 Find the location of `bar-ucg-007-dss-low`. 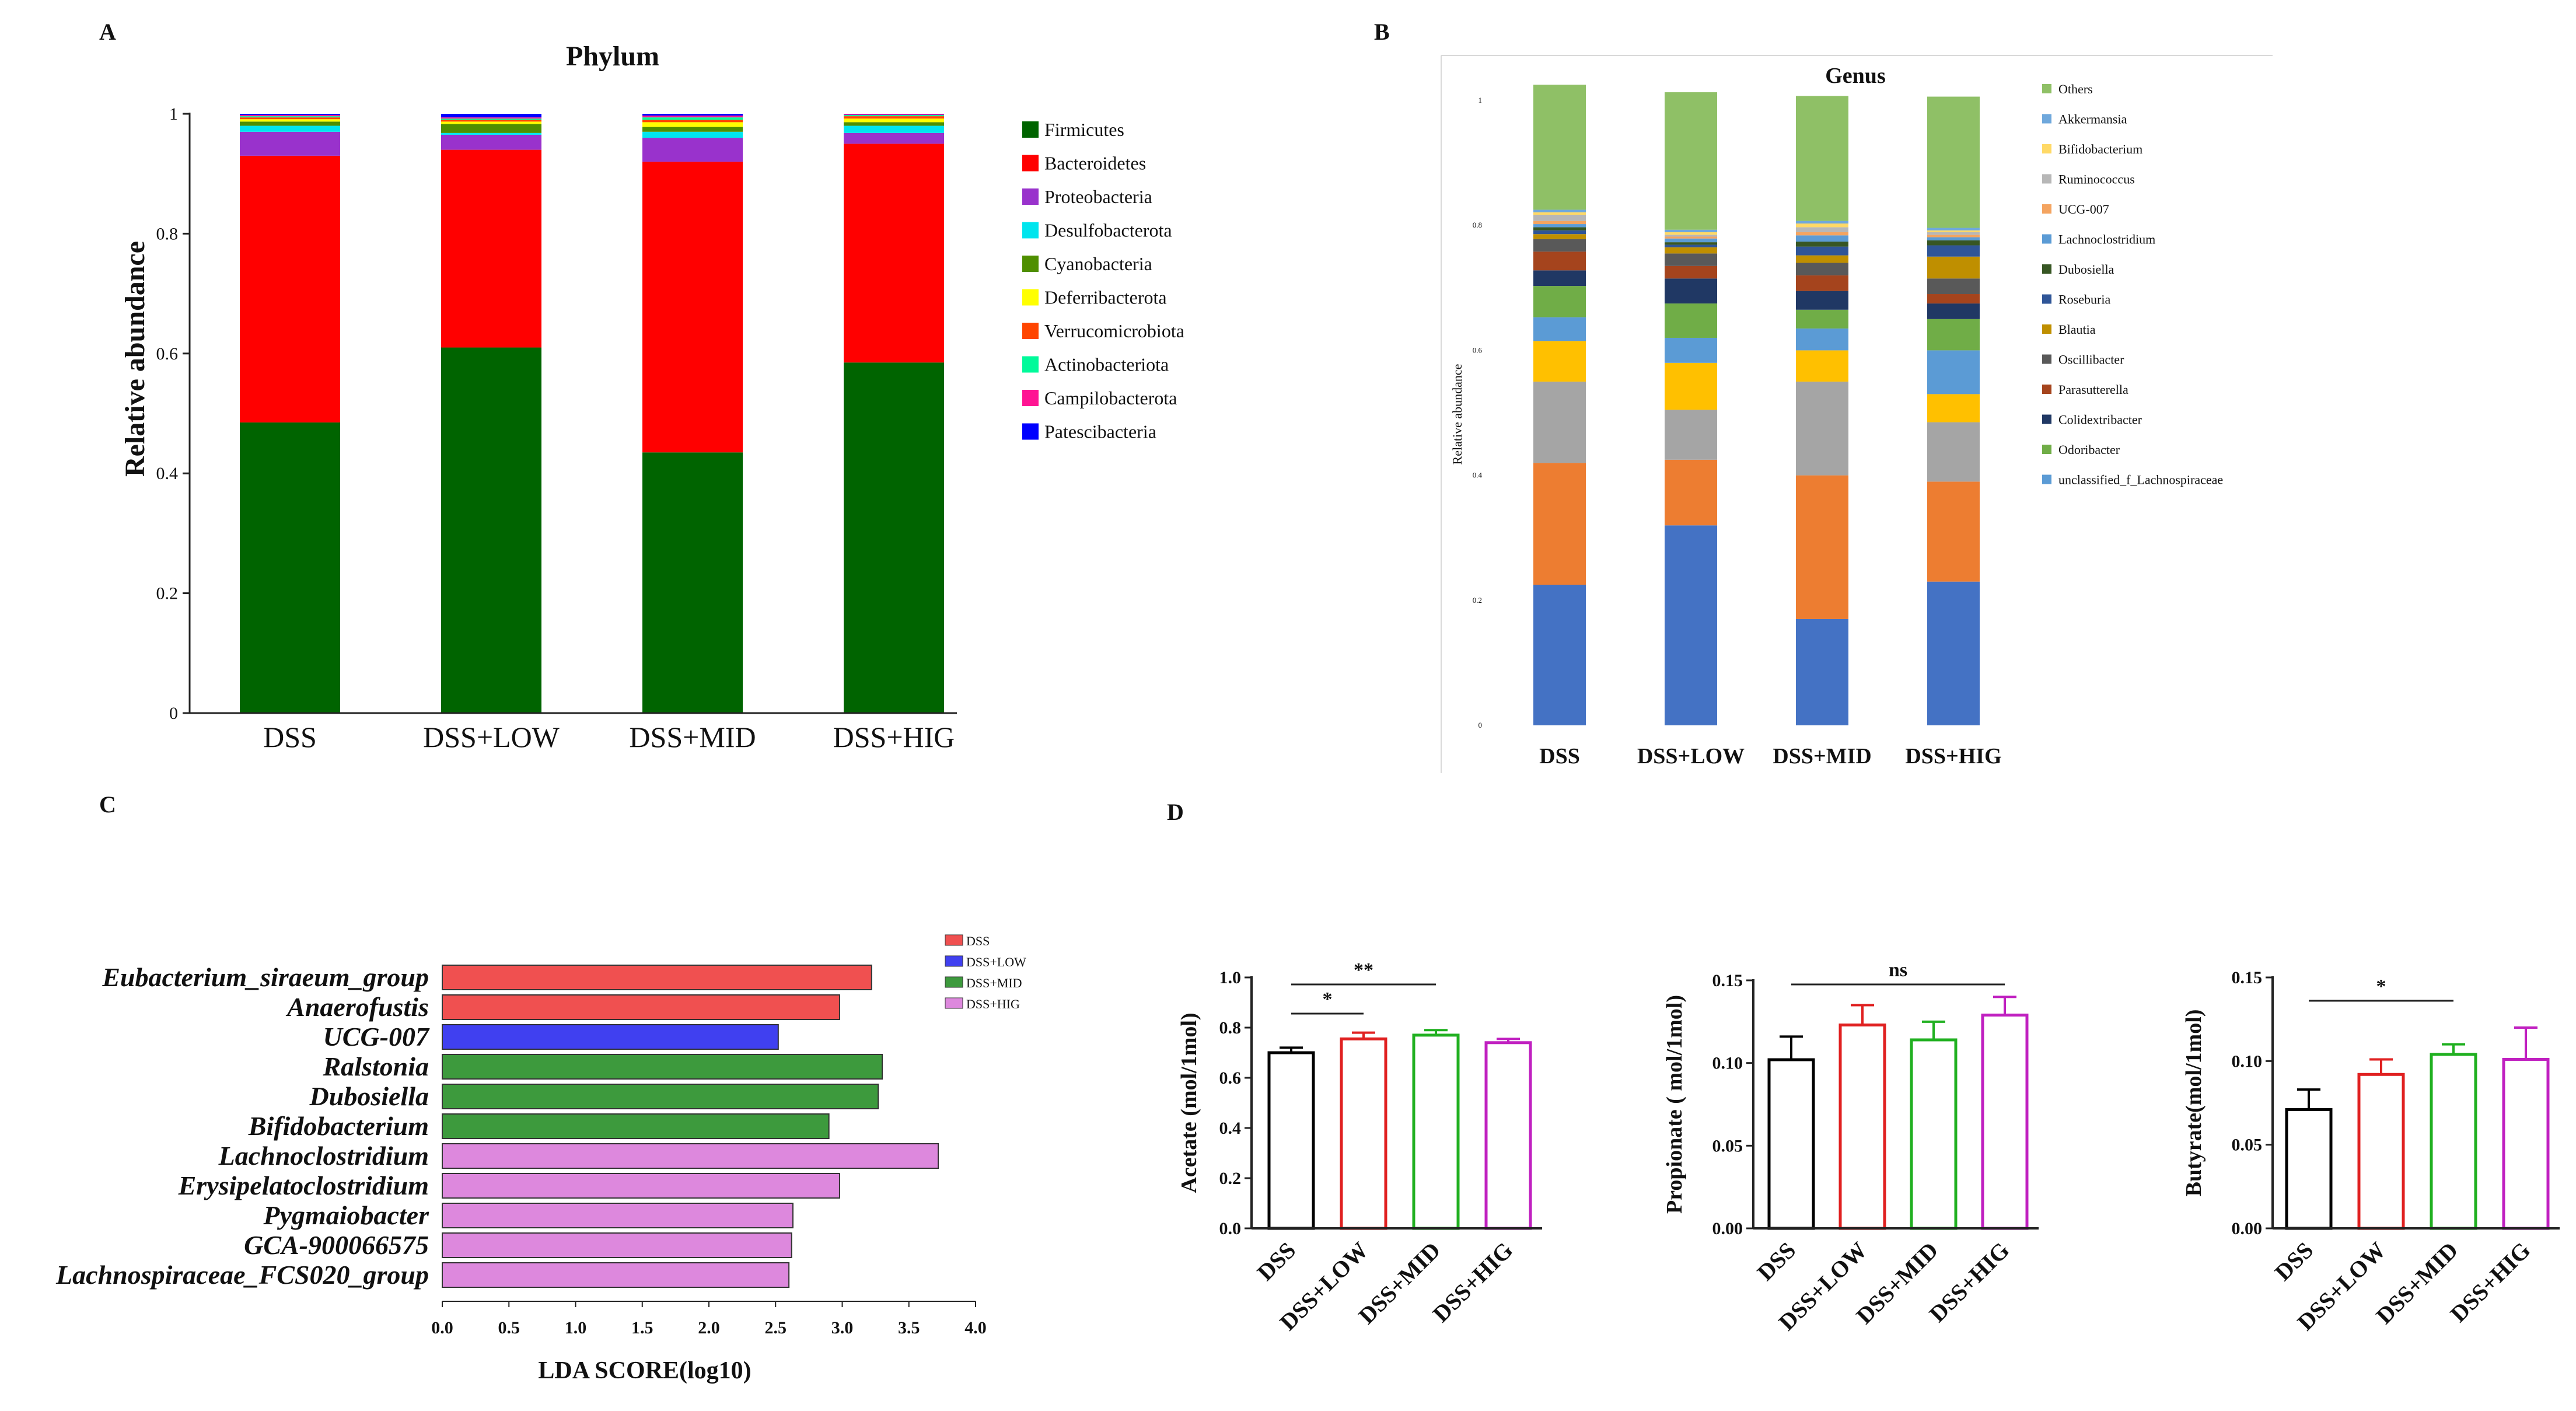

bar-ucg-007-dss-low is located at coordinates (1691, 238).